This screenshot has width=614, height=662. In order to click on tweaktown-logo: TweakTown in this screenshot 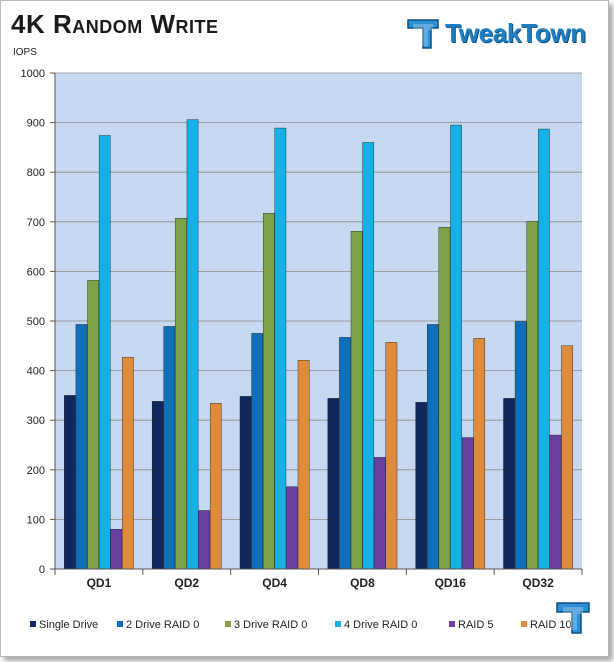, I will do `click(495, 33)`.